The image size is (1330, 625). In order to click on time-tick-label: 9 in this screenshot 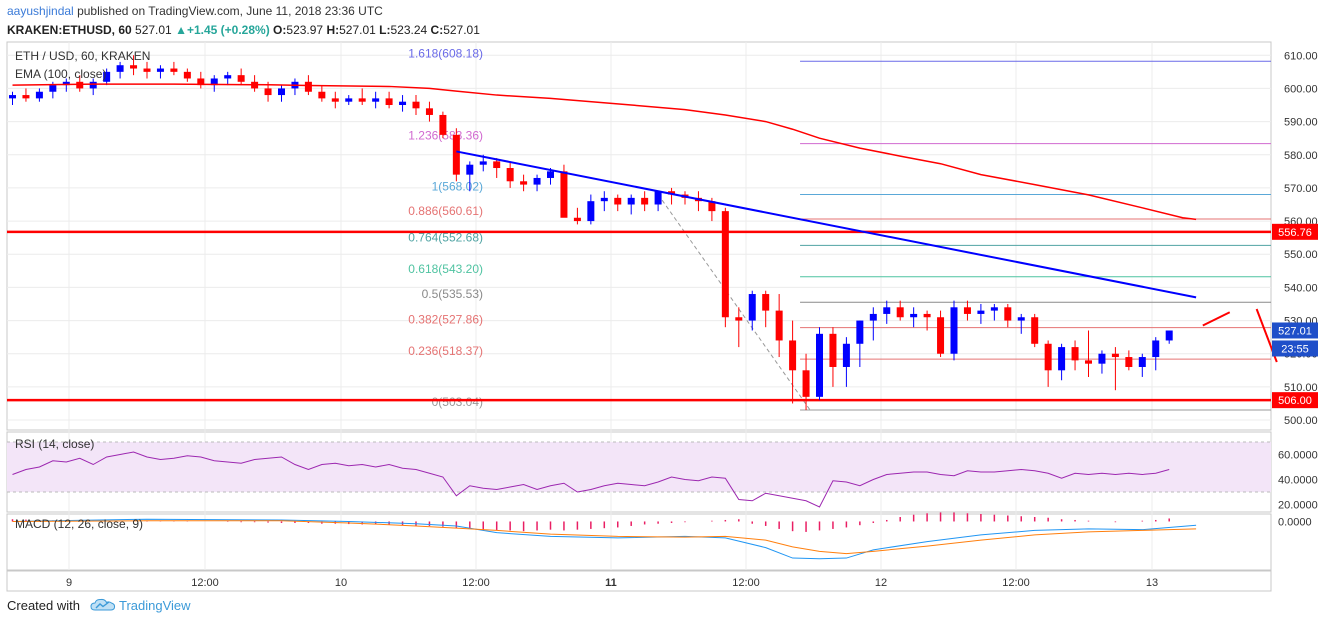, I will do `click(69, 583)`.